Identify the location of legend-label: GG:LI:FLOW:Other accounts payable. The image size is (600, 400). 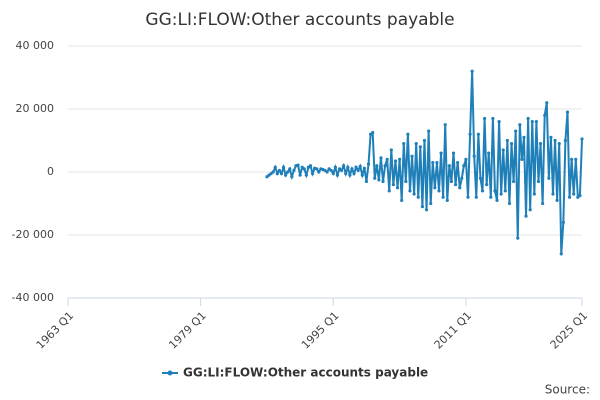
(305, 373).